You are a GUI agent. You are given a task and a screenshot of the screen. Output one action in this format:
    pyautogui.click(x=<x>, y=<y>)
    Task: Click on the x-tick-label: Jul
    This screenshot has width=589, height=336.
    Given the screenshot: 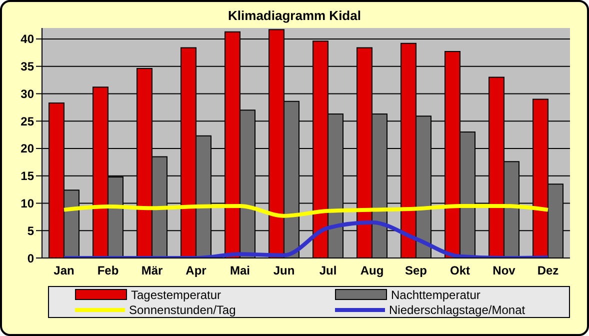 What is the action you would take?
    pyautogui.click(x=328, y=271)
    